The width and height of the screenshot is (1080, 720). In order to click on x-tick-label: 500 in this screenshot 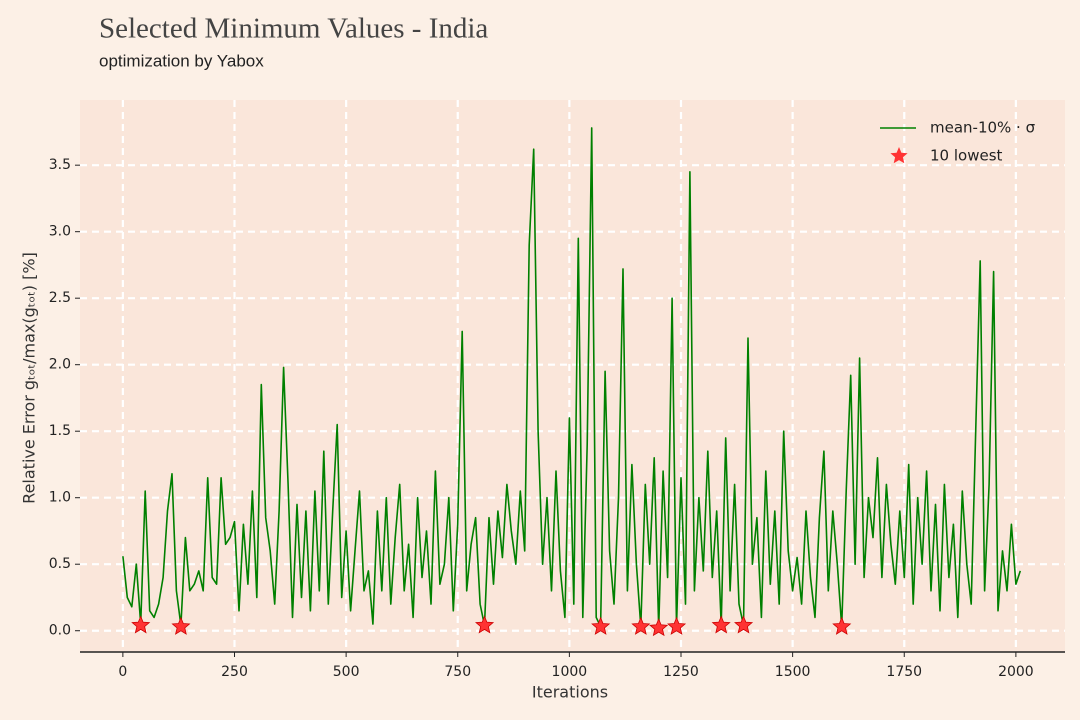, I will do `click(346, 672)`.